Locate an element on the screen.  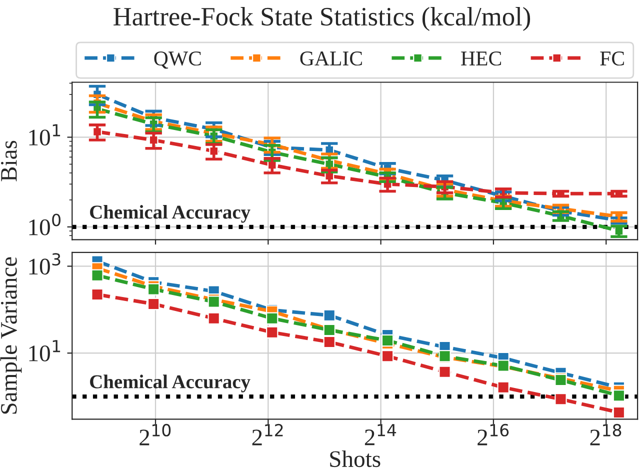
legend-label: QWC is located at coordinates (177, 60).